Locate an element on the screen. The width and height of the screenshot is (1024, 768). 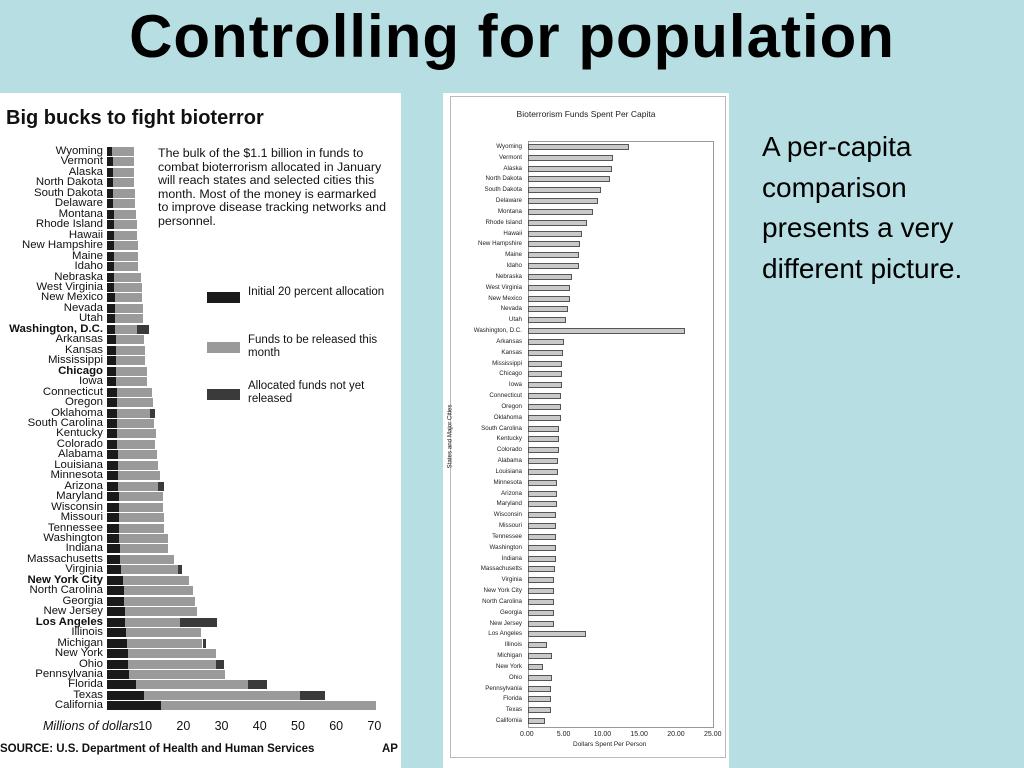
right-category-label: Kentucky is located at coordinates (509, 439).